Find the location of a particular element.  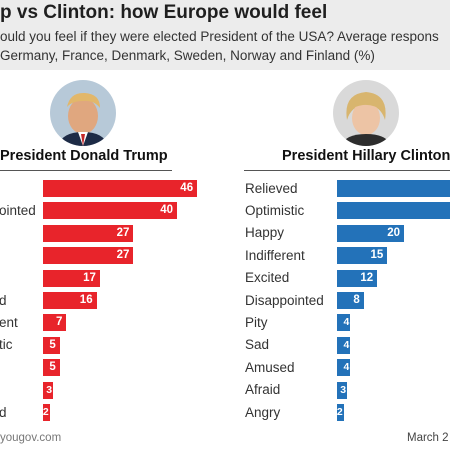

category-label: Indifferent is located at coordinates (275, 255).